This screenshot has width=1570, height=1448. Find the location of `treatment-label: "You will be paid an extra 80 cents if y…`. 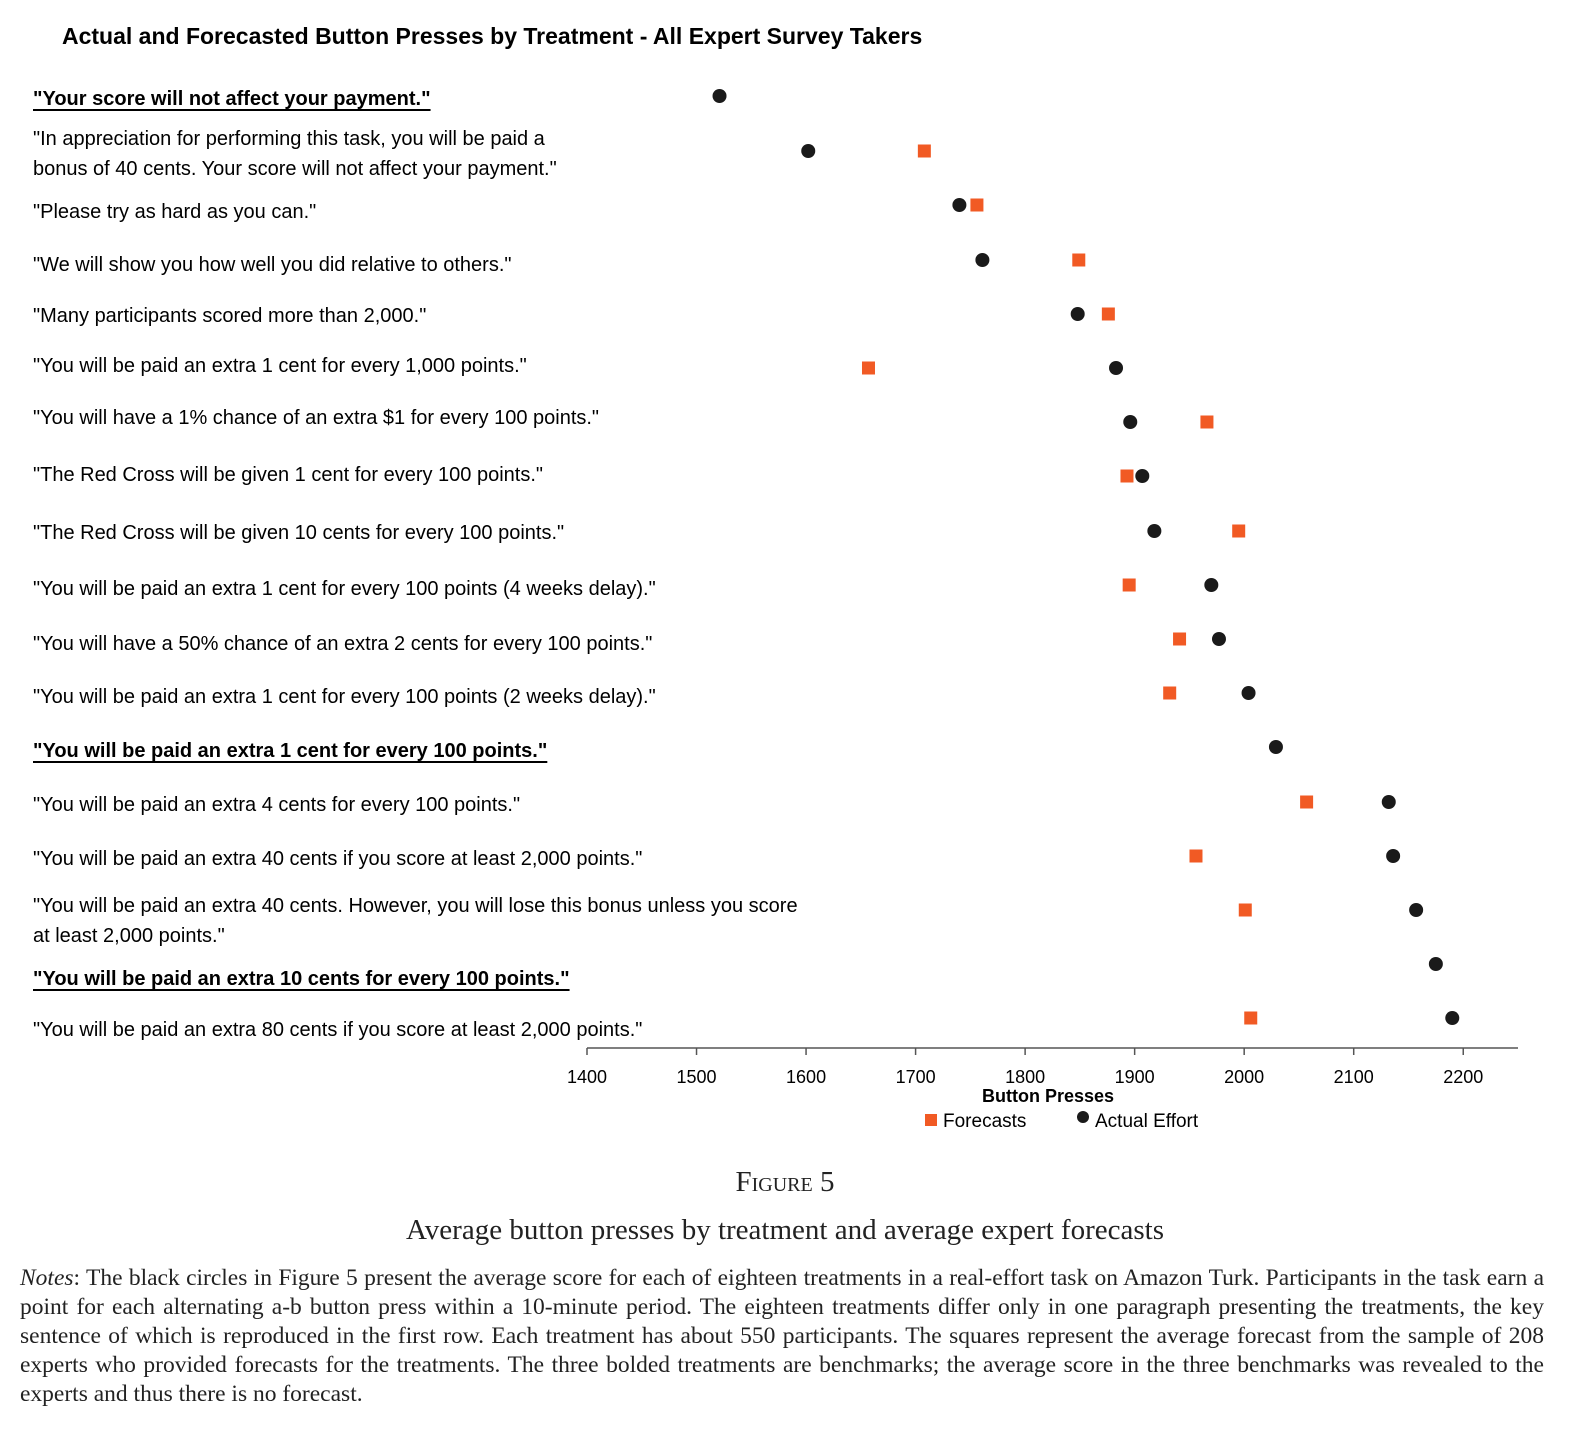

treatment-label: "You will be paid an extra 80 cents if y… is located at coordinates (337, 1030).